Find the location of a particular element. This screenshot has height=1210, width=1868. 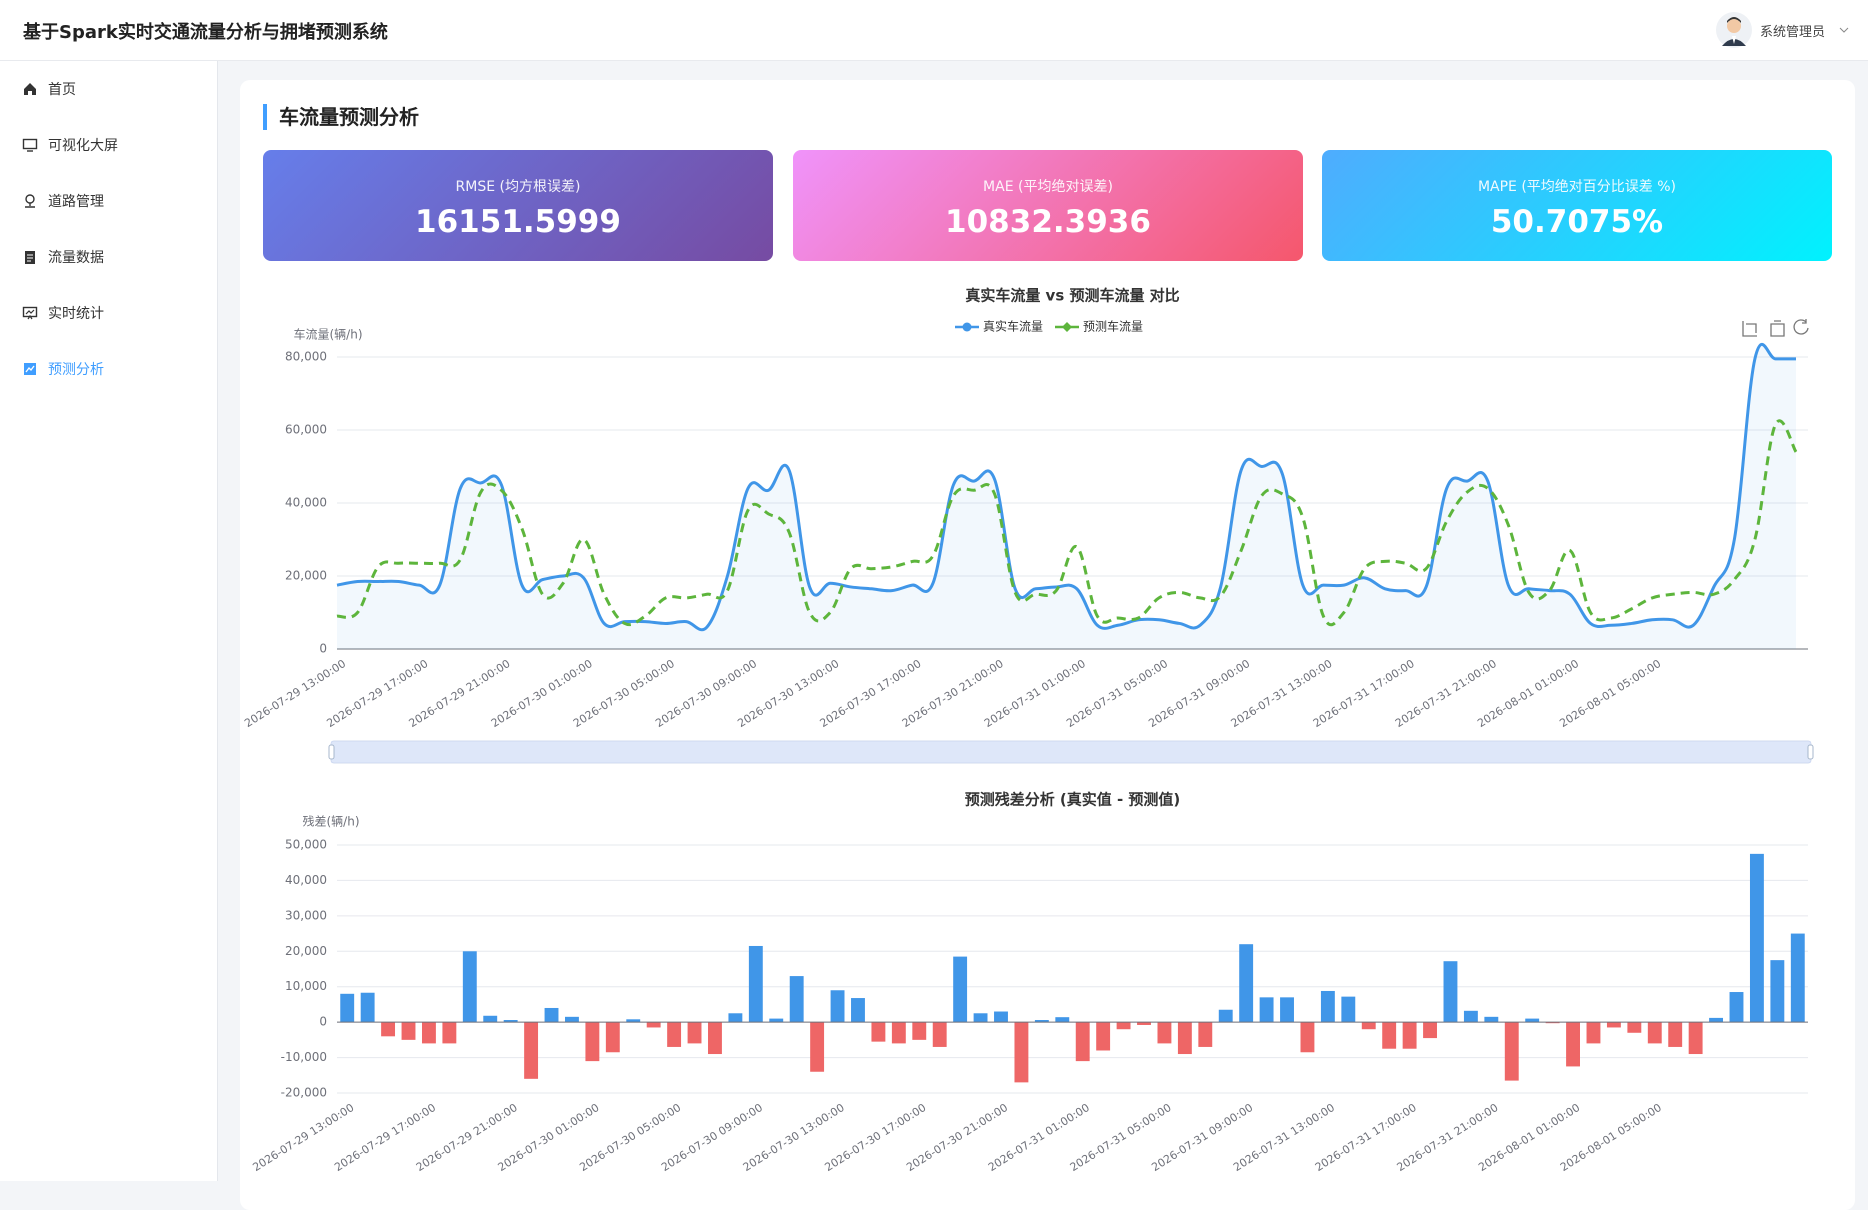

metric-value: 16151.5999 is located at coordinates (518, 222).